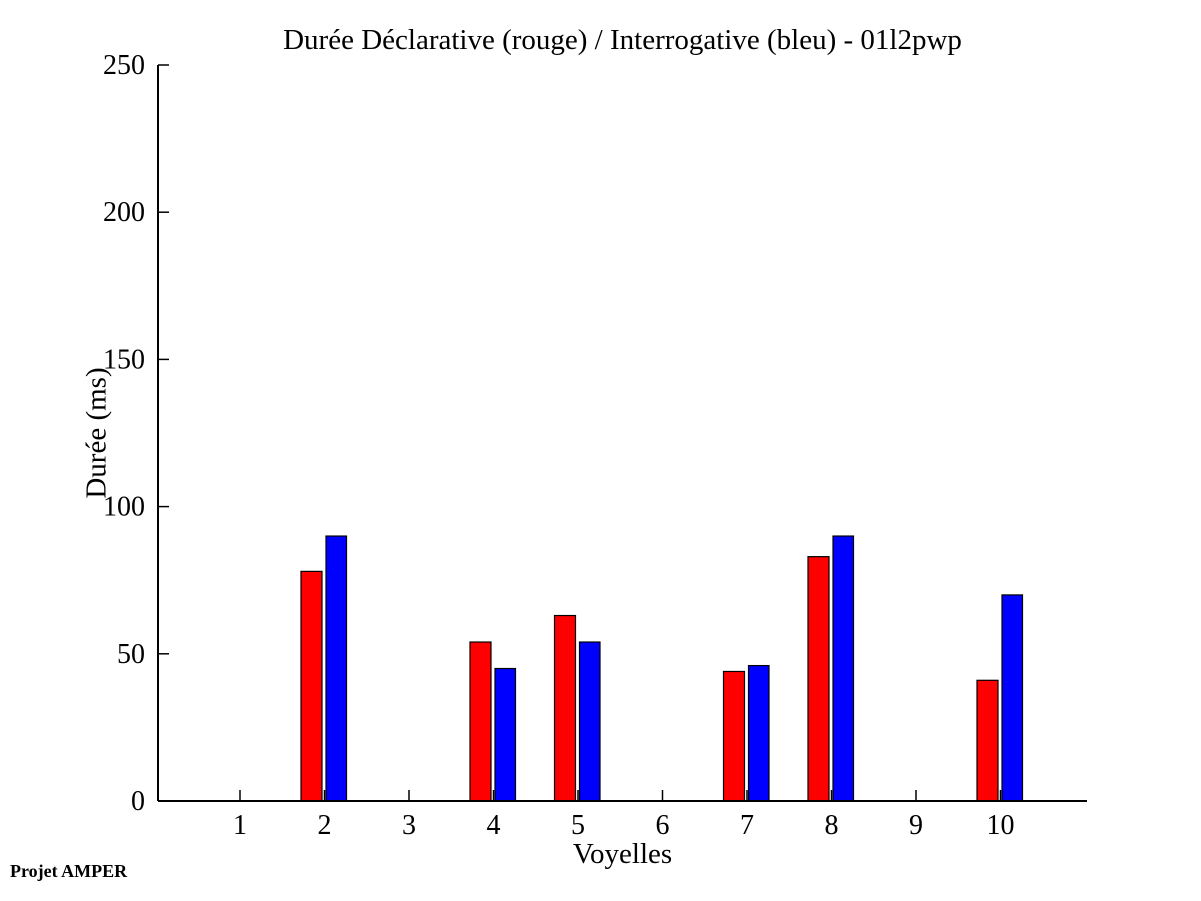 This screenshot has height=901, width=1201. Describe the element at coordinates (138, 801) in the screenshot. I see `y-tick-label: 0` at that location.